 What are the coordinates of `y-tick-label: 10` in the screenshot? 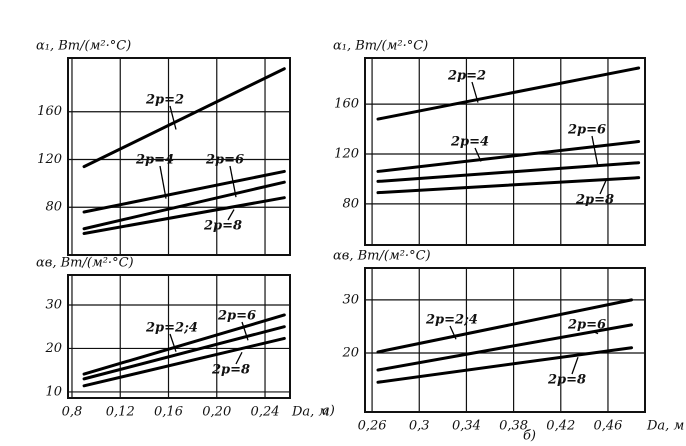 It's located at (53, 391).